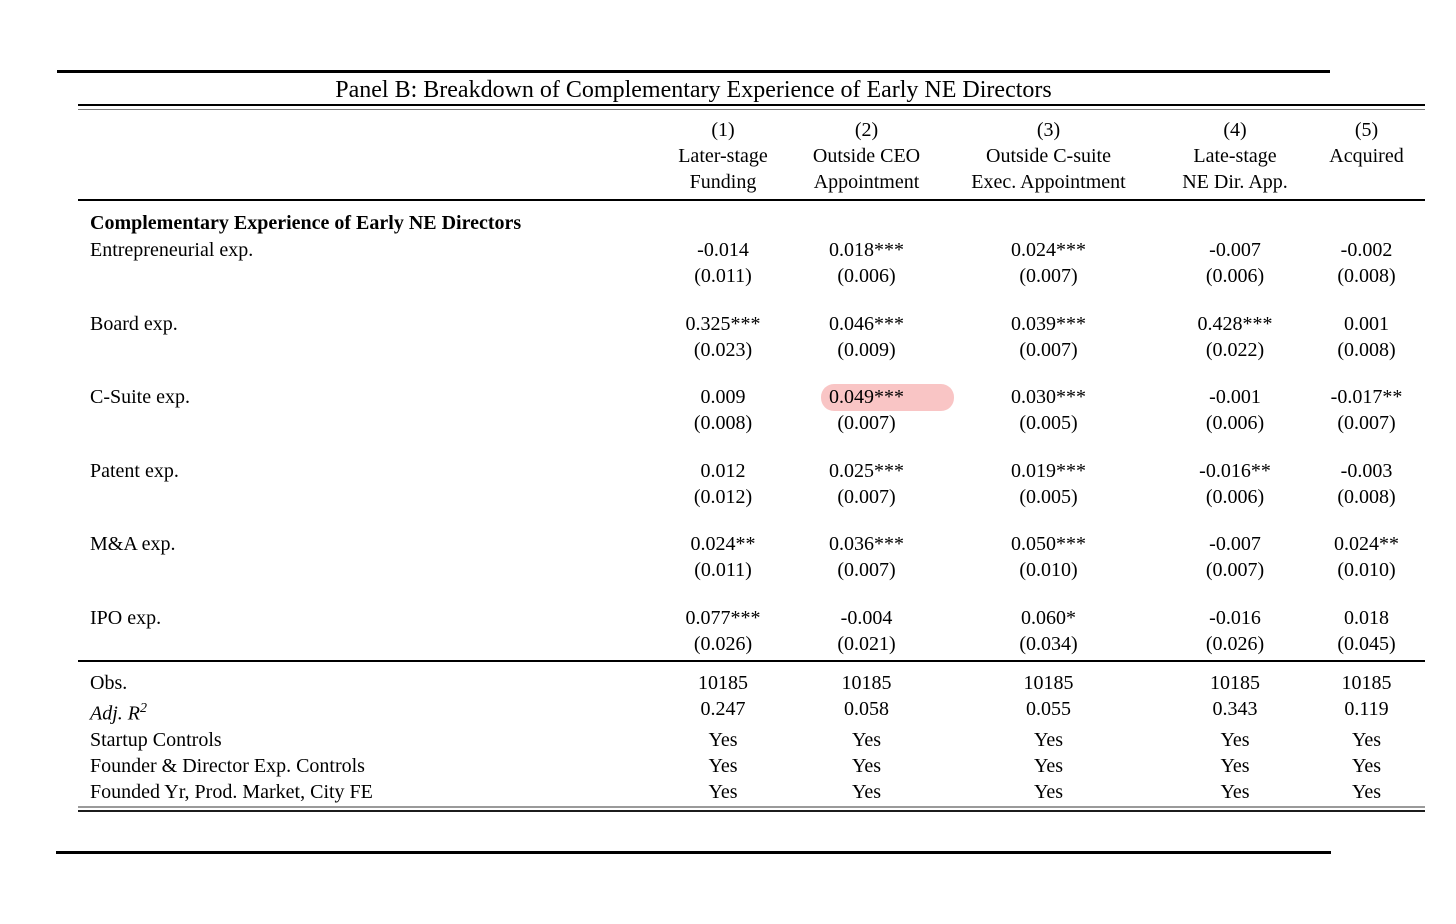 This screenshot has height=924, width=1456. Describe the element at coordinates (1048, 156) in the screenshot. I see `column-header-3: (3) Outside C-suite Exec. Appointment` at that location.